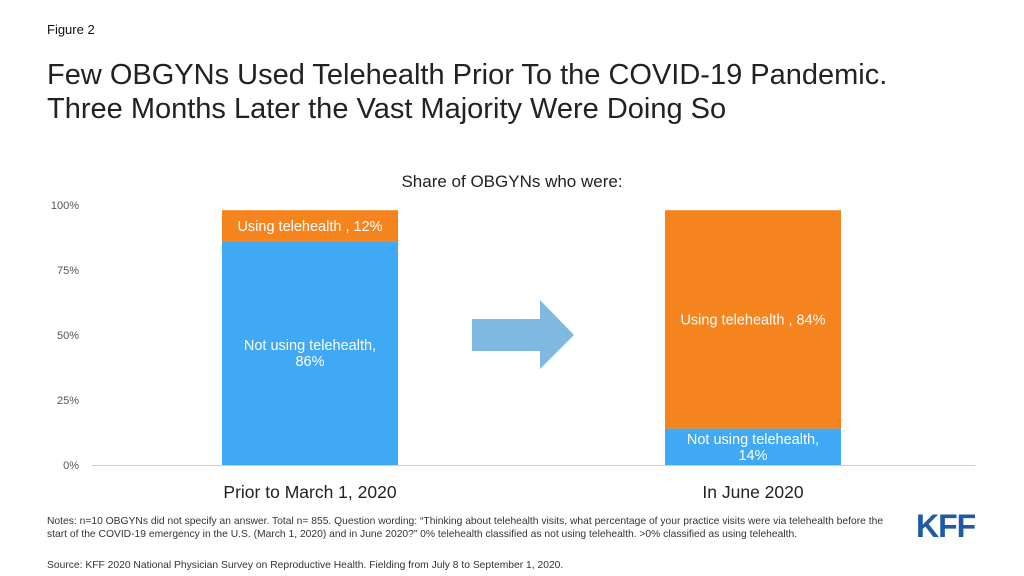 The width and height of the screenshot is (1024, 576). What do you see at coordinates (71, 29) in the screenshot?
I see `figure-label: Figure 2` at bounding box center [71, 29].